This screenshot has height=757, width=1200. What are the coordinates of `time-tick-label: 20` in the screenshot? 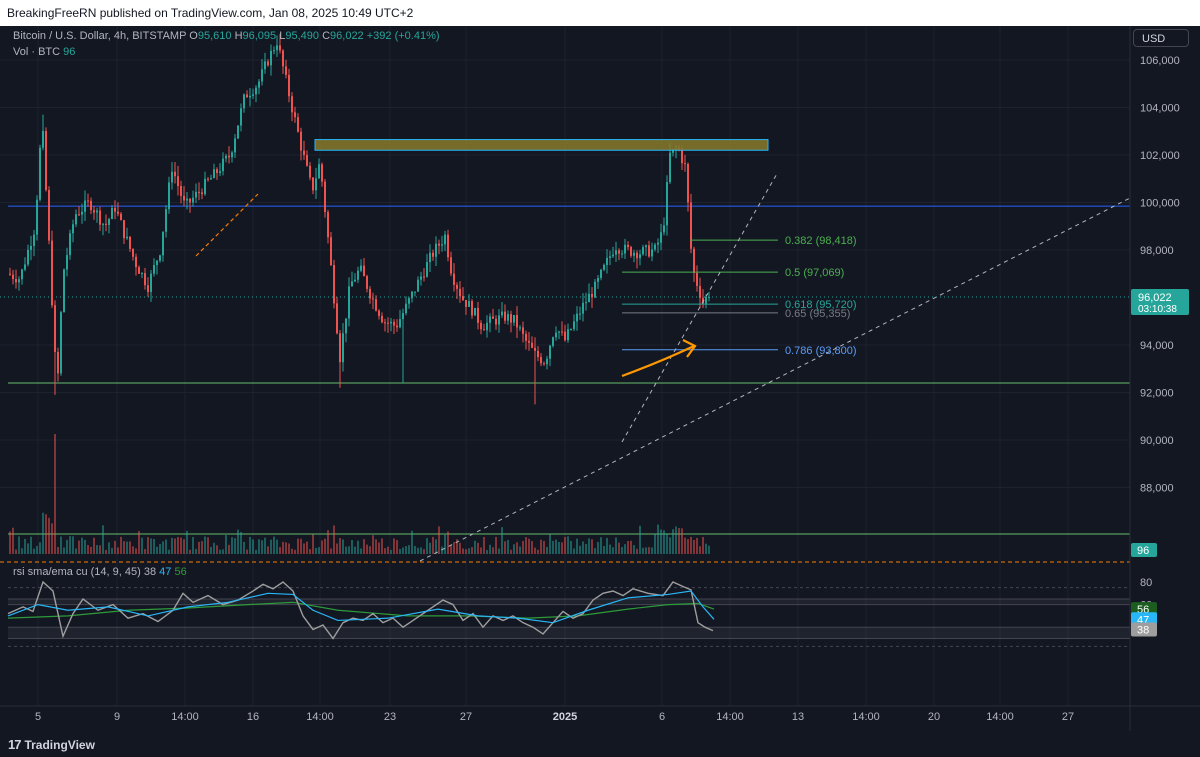 It's located at (934, 717).